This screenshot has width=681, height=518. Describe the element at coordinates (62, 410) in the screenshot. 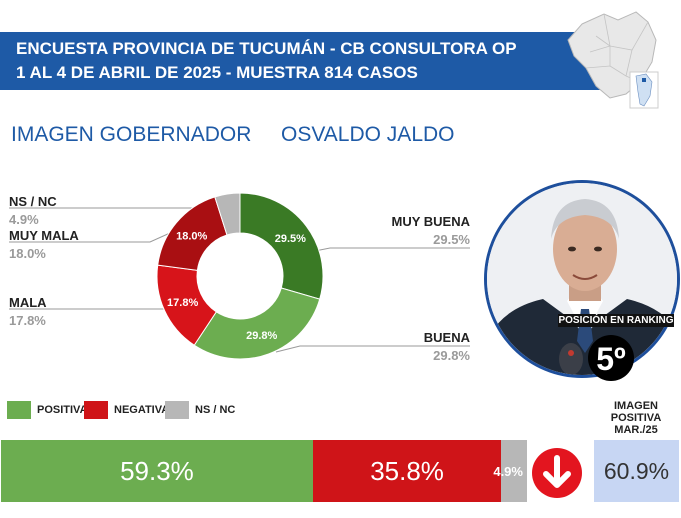

I see `legend-label-positiva: POSITIVA` at that location.